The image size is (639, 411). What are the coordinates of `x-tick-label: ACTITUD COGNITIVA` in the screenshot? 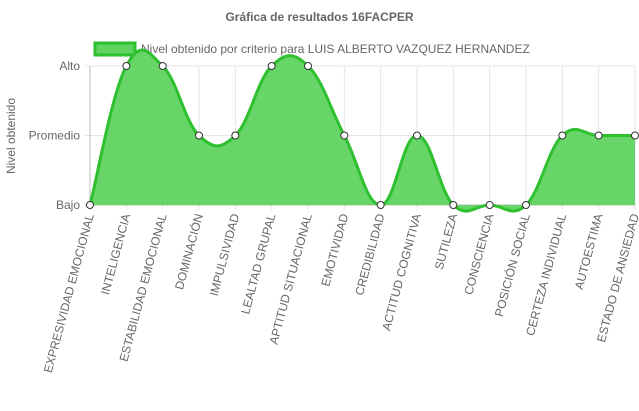 It's located at (401, 272).